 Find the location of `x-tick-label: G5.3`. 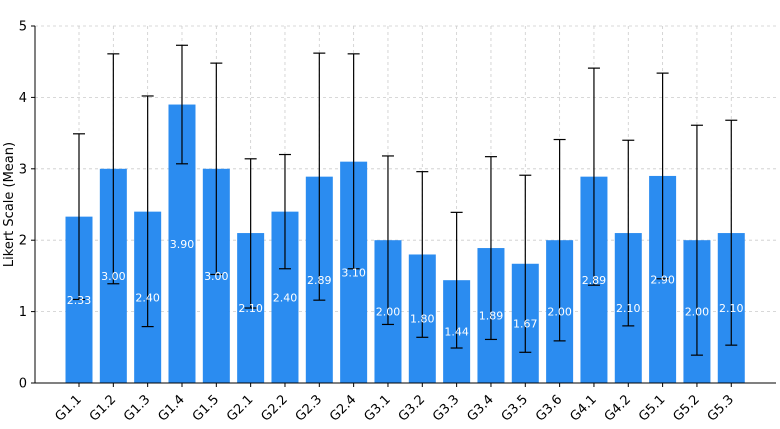

x-tick-label: G5.3 is located at coordinates (721, 408).